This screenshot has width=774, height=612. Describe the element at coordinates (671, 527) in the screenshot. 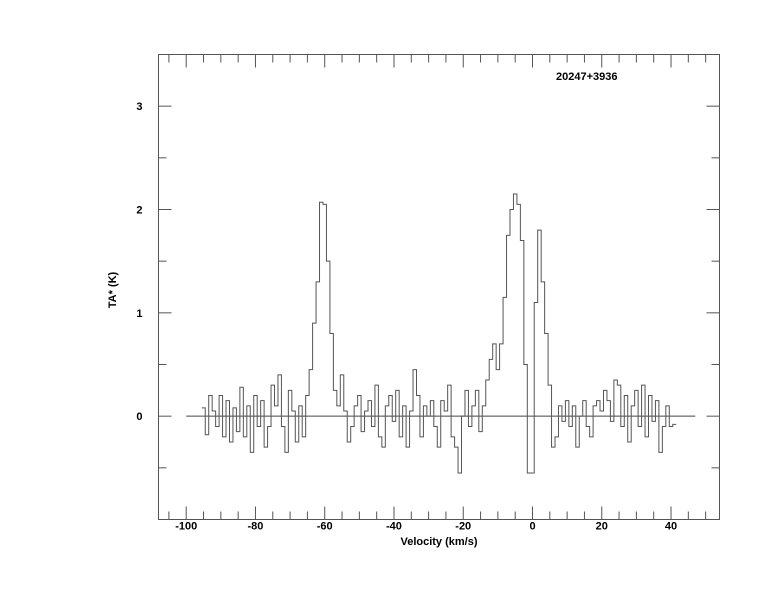

I see `x-tick-label: 40` at that location.